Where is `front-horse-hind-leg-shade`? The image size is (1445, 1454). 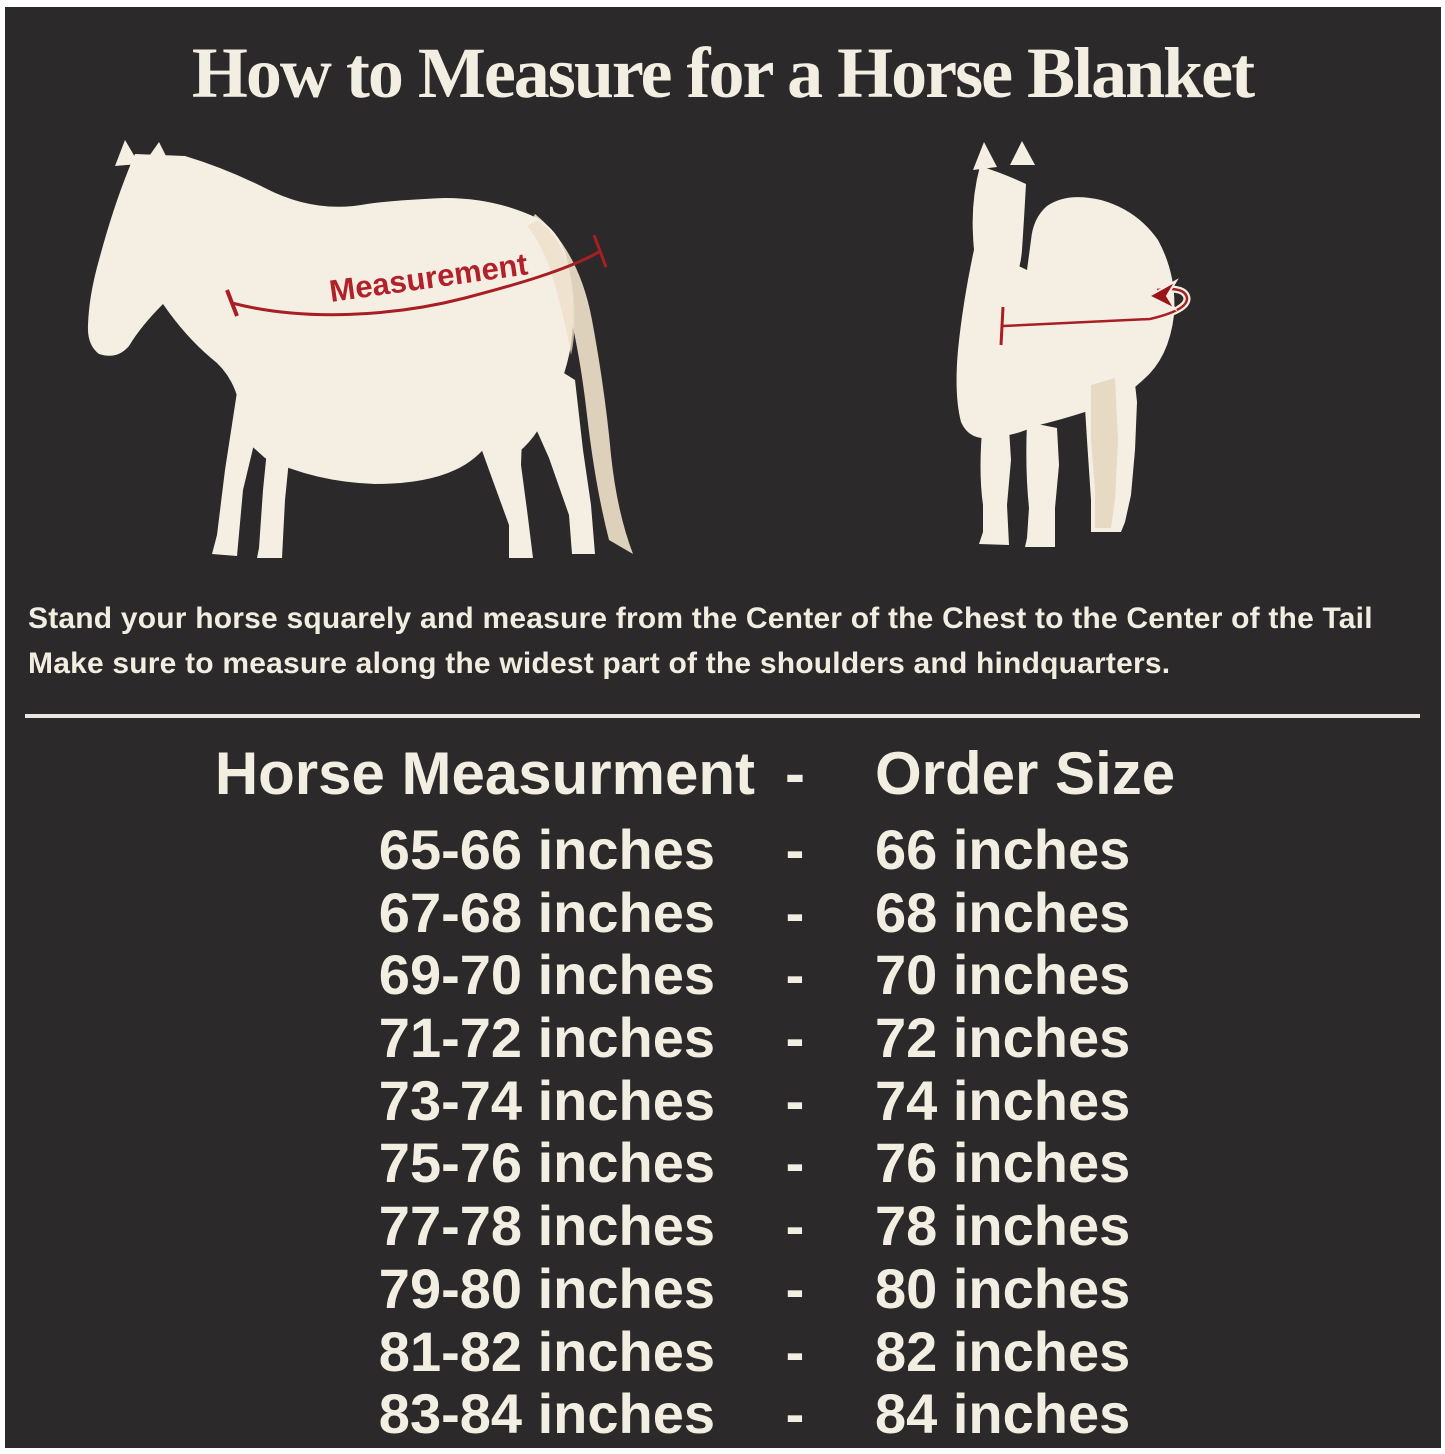 front-horse-hind-leg-shade is located at coordinates (1104, 453).